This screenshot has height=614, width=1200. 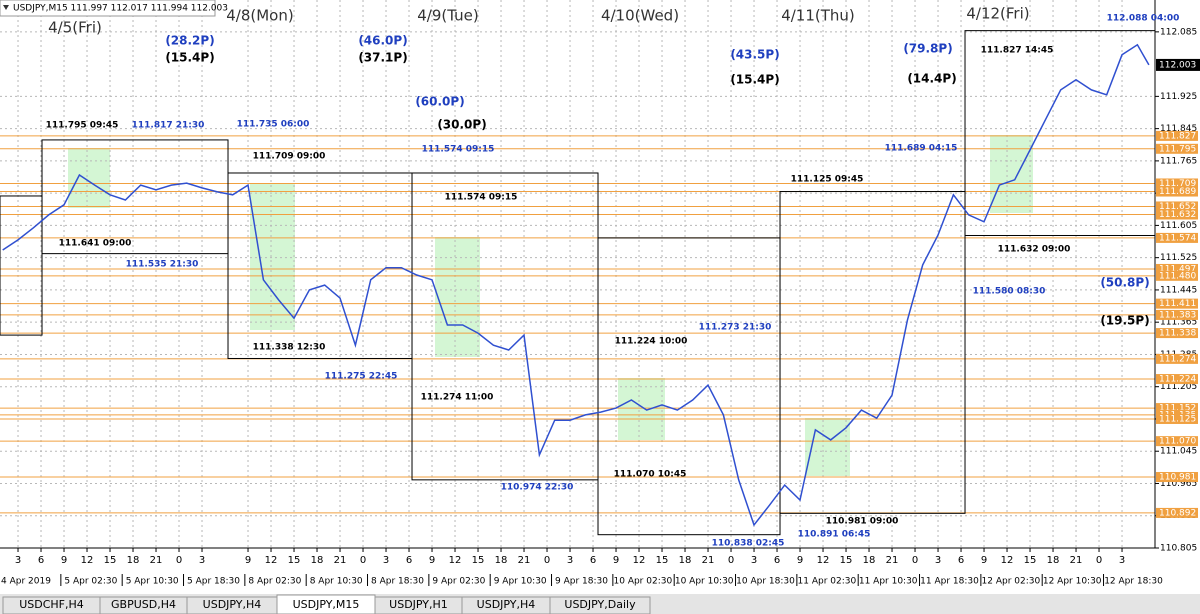 I want to click on level-label: 111.632, so click(x=1177, y=215).